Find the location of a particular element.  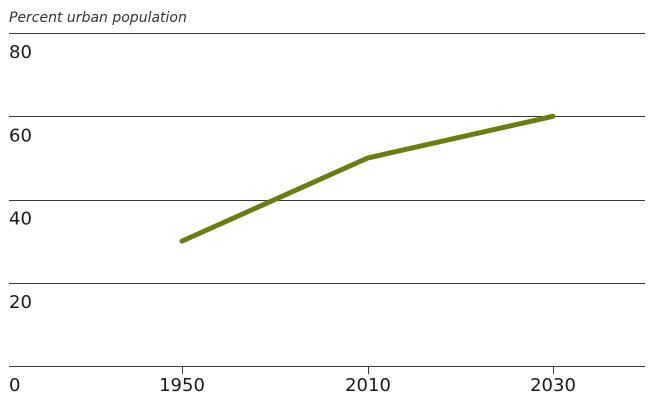

y-axis-unit-label: Percent urban population is located at coordinates (98, 18).